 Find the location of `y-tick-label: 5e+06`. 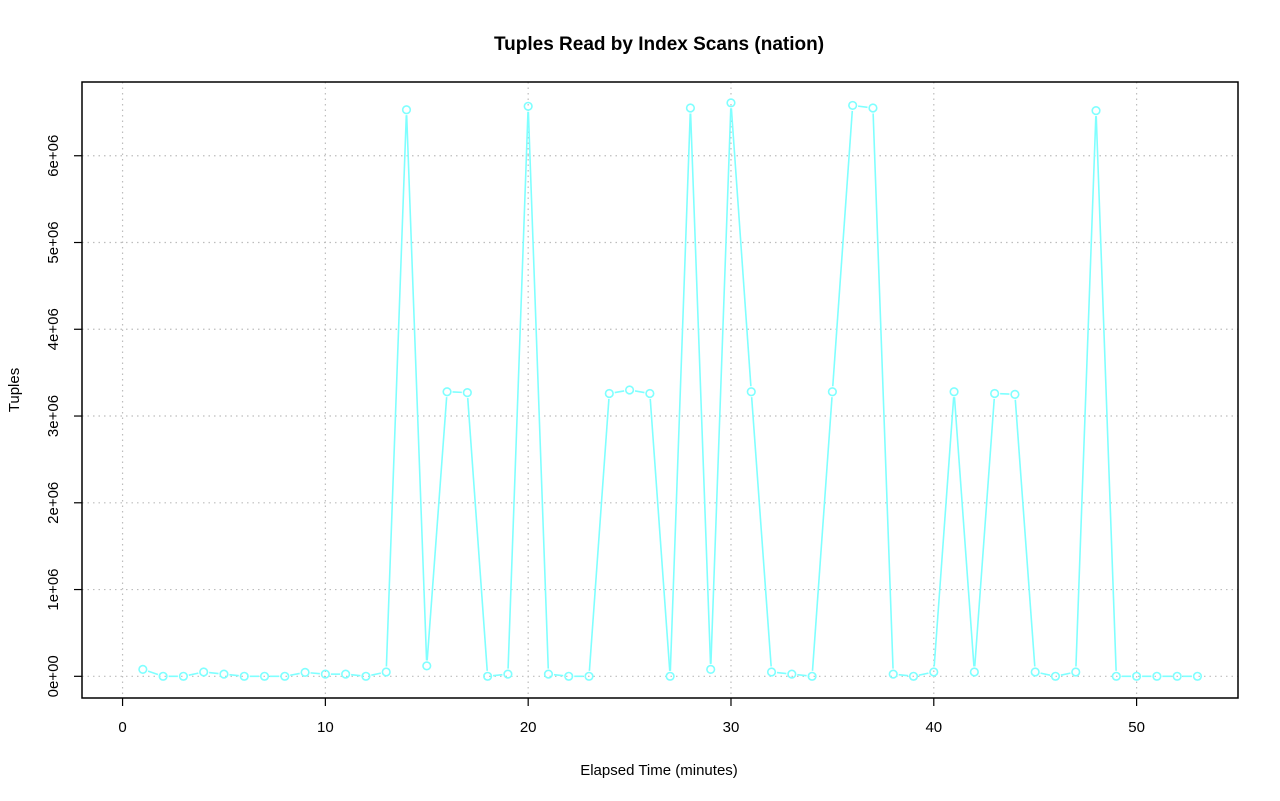

y-tick-label: 5e+06 is located at coordinates (53, 242).